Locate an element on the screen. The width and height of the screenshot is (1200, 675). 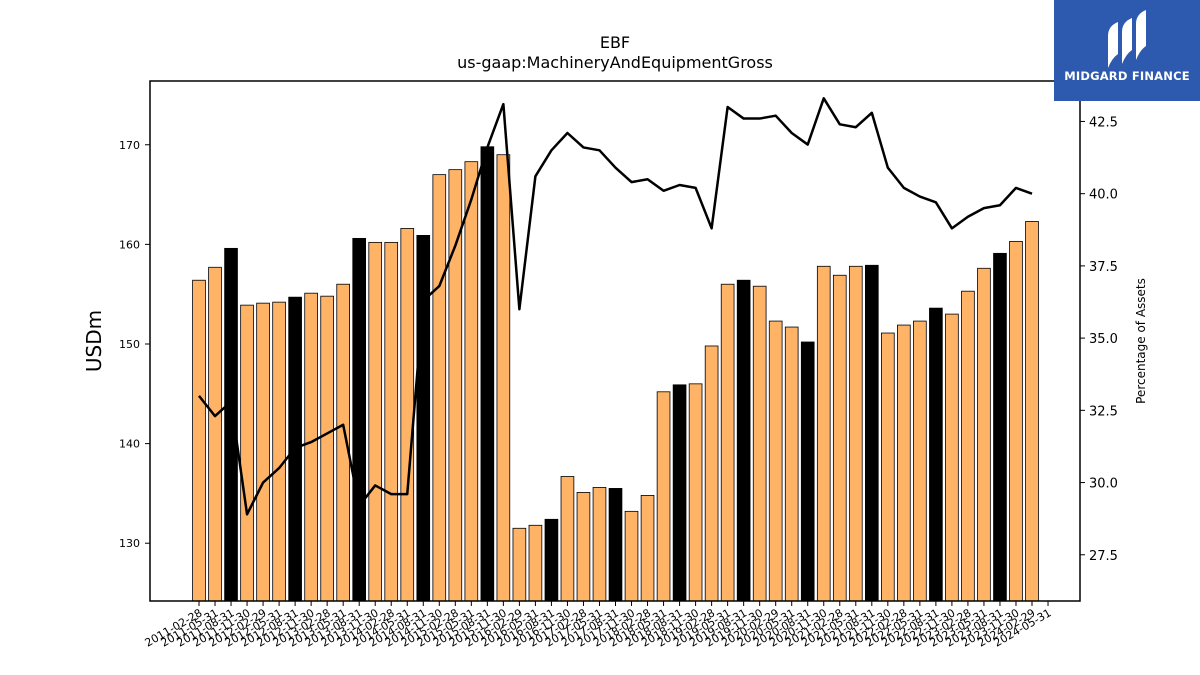
y-axis-right: 27.5 30.0 32.5 35.0 37.5 40.0 42.5 is located at coordinates (1099, 339).